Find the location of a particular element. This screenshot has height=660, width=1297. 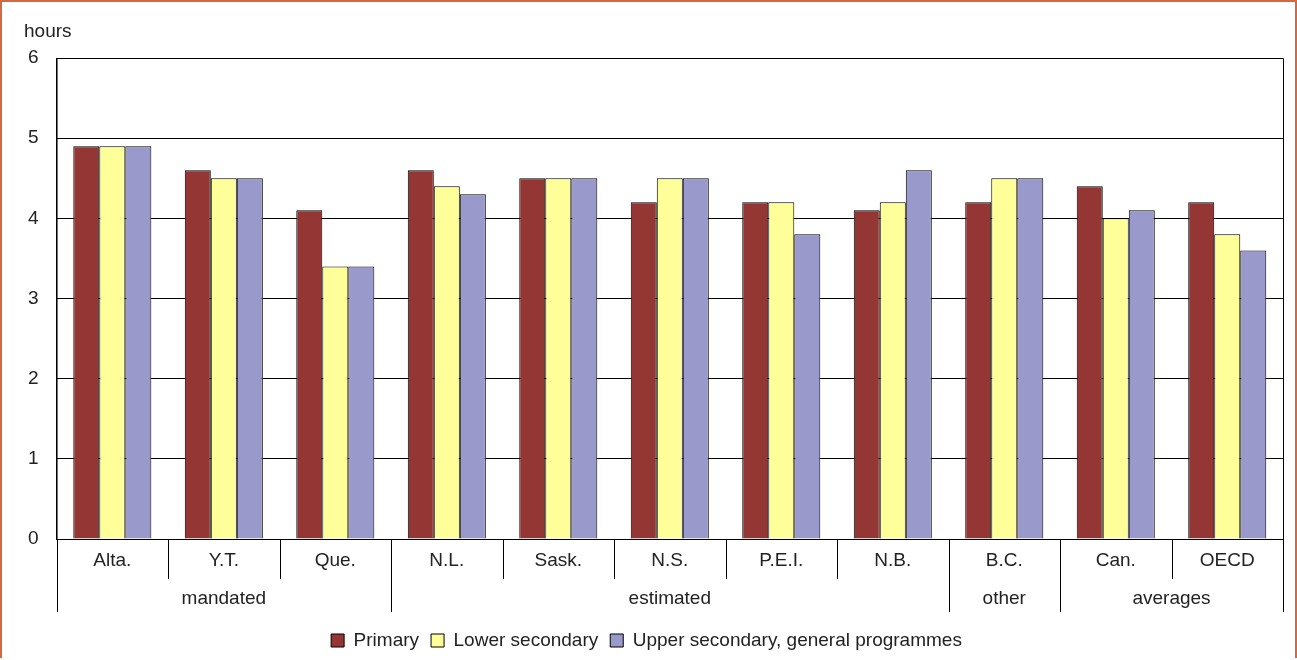

y-tick-label: 0 is located at coordinates (33, 538).